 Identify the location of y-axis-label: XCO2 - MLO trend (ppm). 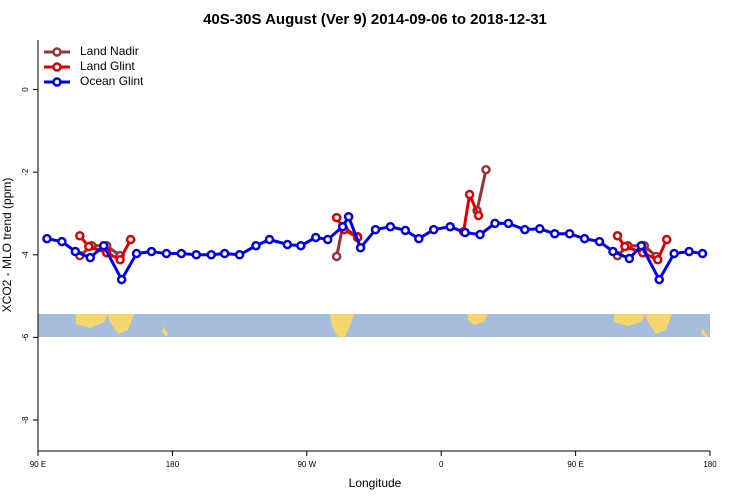
(7, 245).